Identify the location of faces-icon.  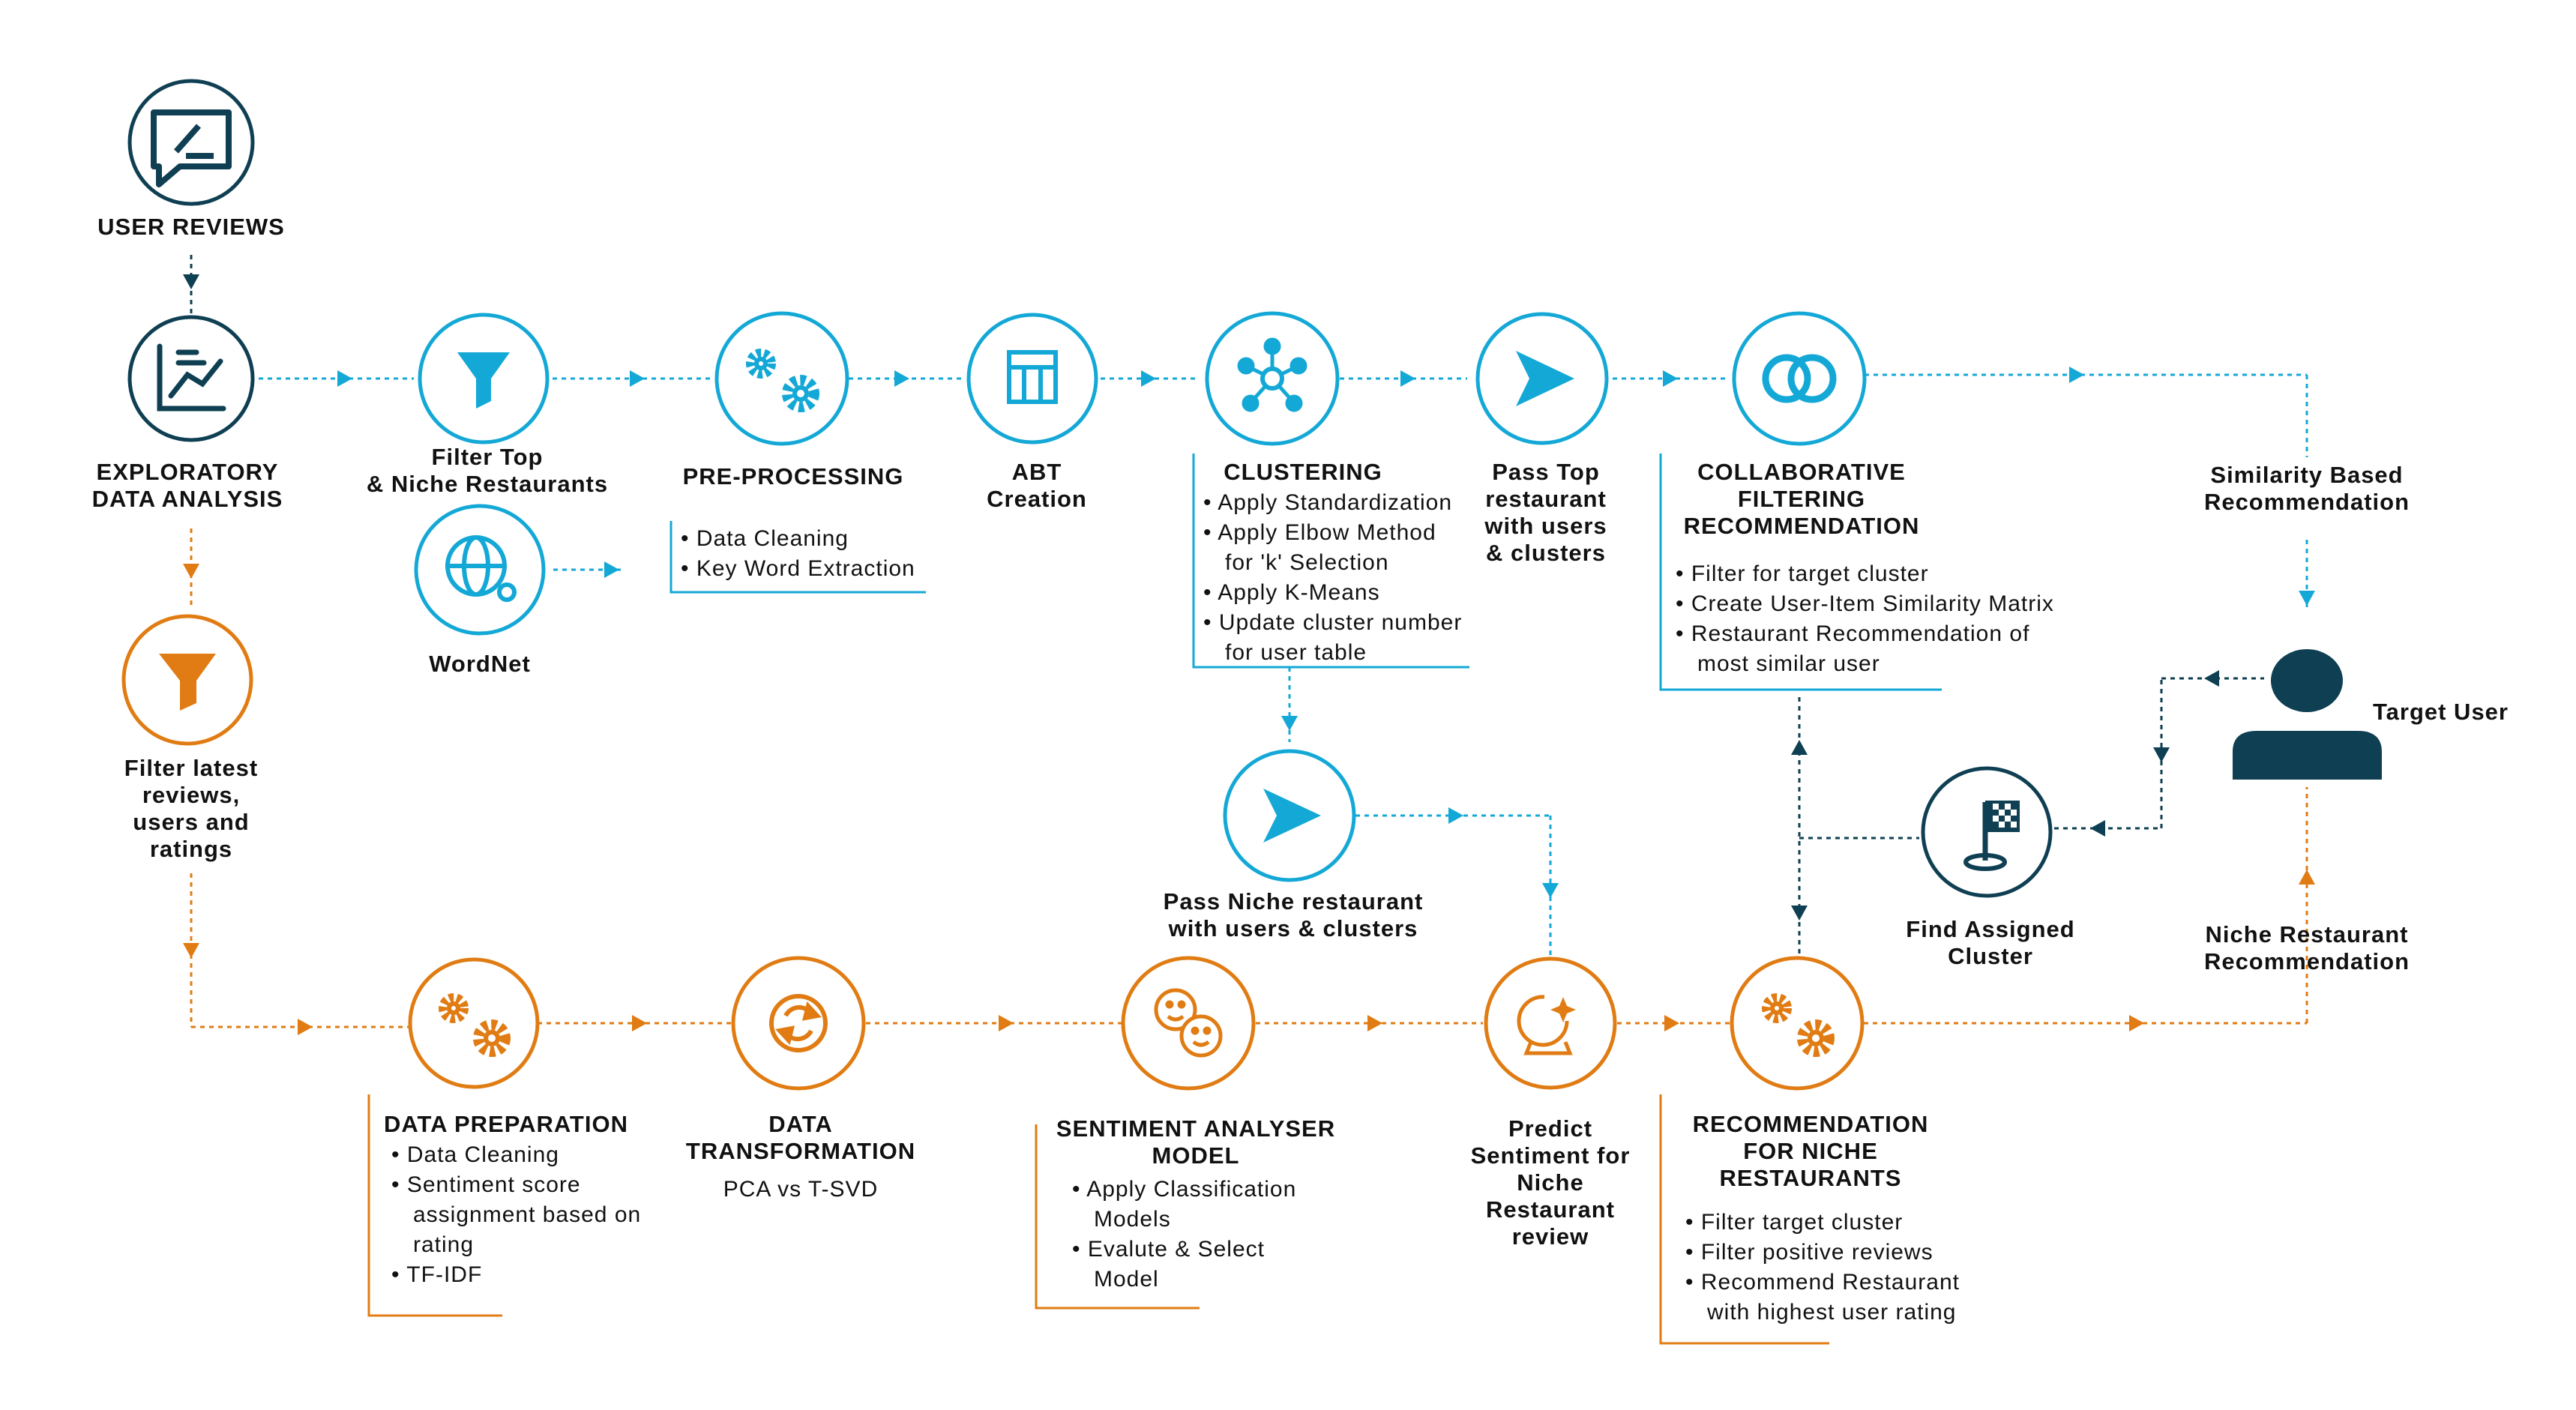
(1188, 1023).